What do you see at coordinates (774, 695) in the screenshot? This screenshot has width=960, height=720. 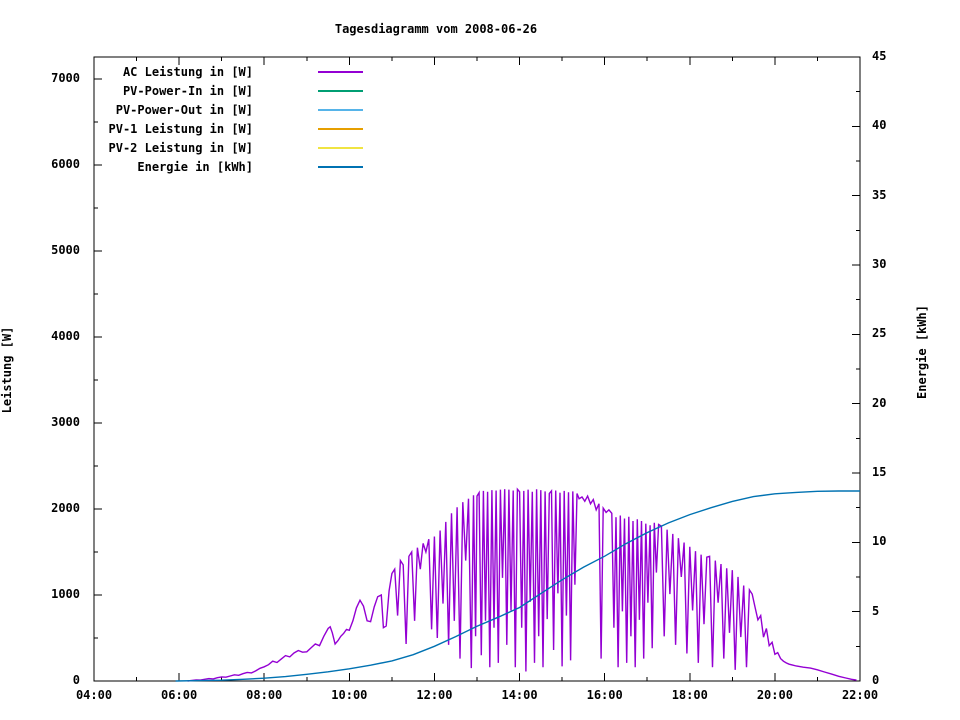 I see `x-tick-label: 20:00` at bounding box center [774, 695].